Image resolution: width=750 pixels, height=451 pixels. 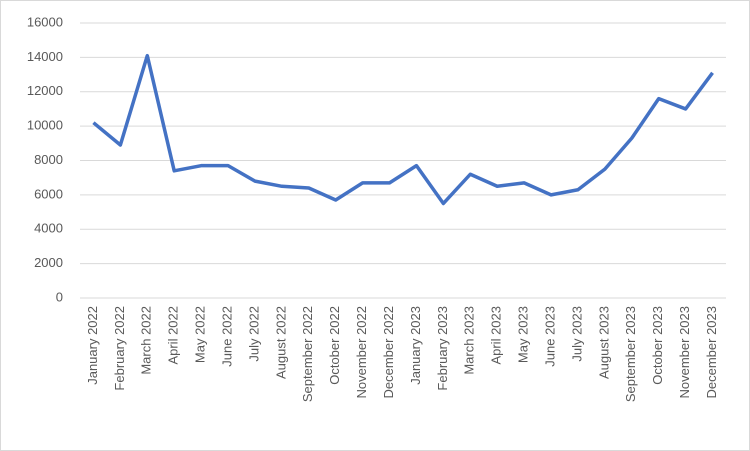 What do you see at coordinates (45, 90) in the screenshot?
I see `y-tick-label: 12000` at bounding box center [45, 90].